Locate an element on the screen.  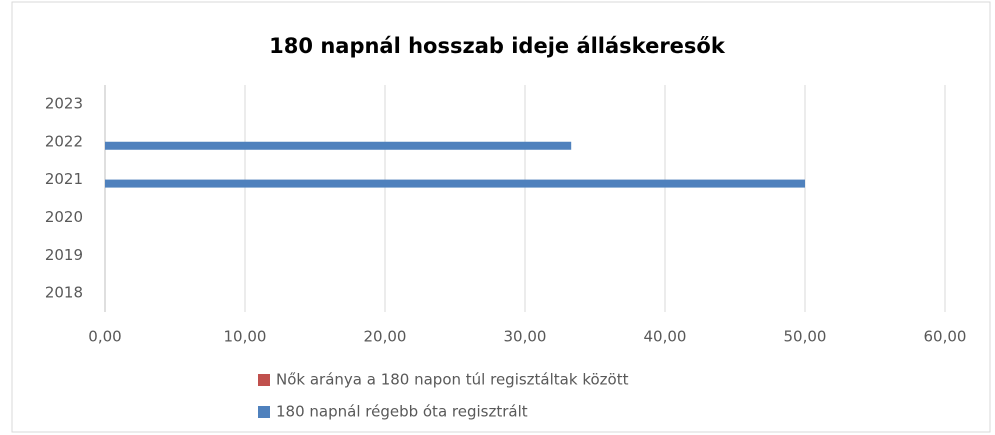
y-tick-label: 2019 is located at coordinates (64, 255).